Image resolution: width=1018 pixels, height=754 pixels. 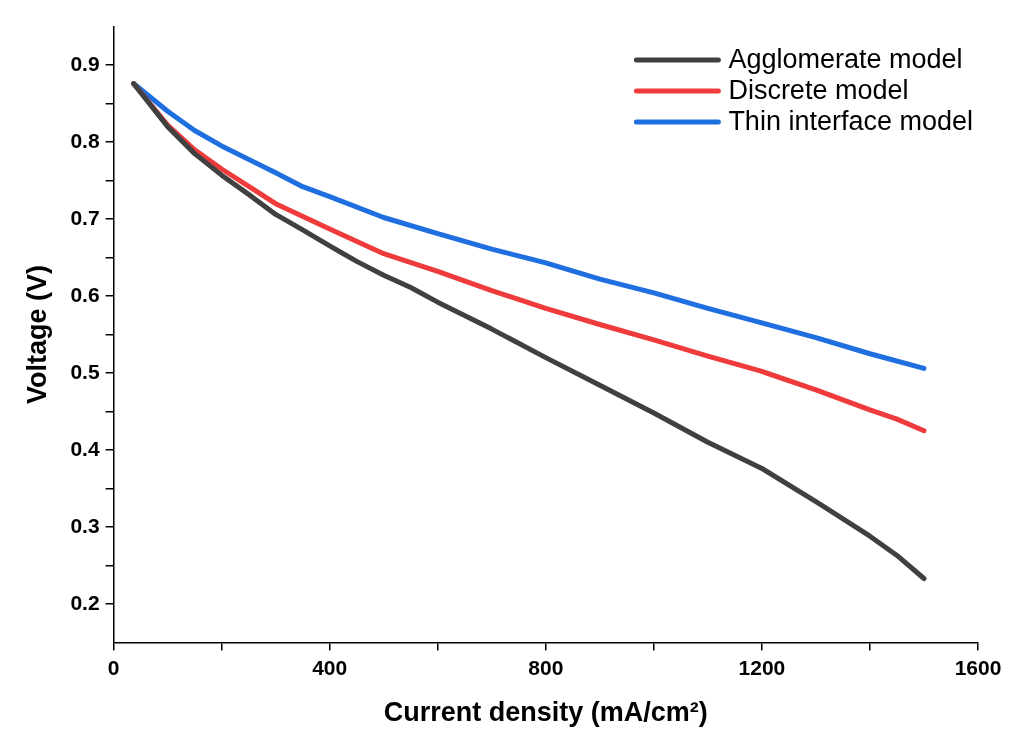 I want to click on y-tick-label: 0.5, so click(x=85, y=371).